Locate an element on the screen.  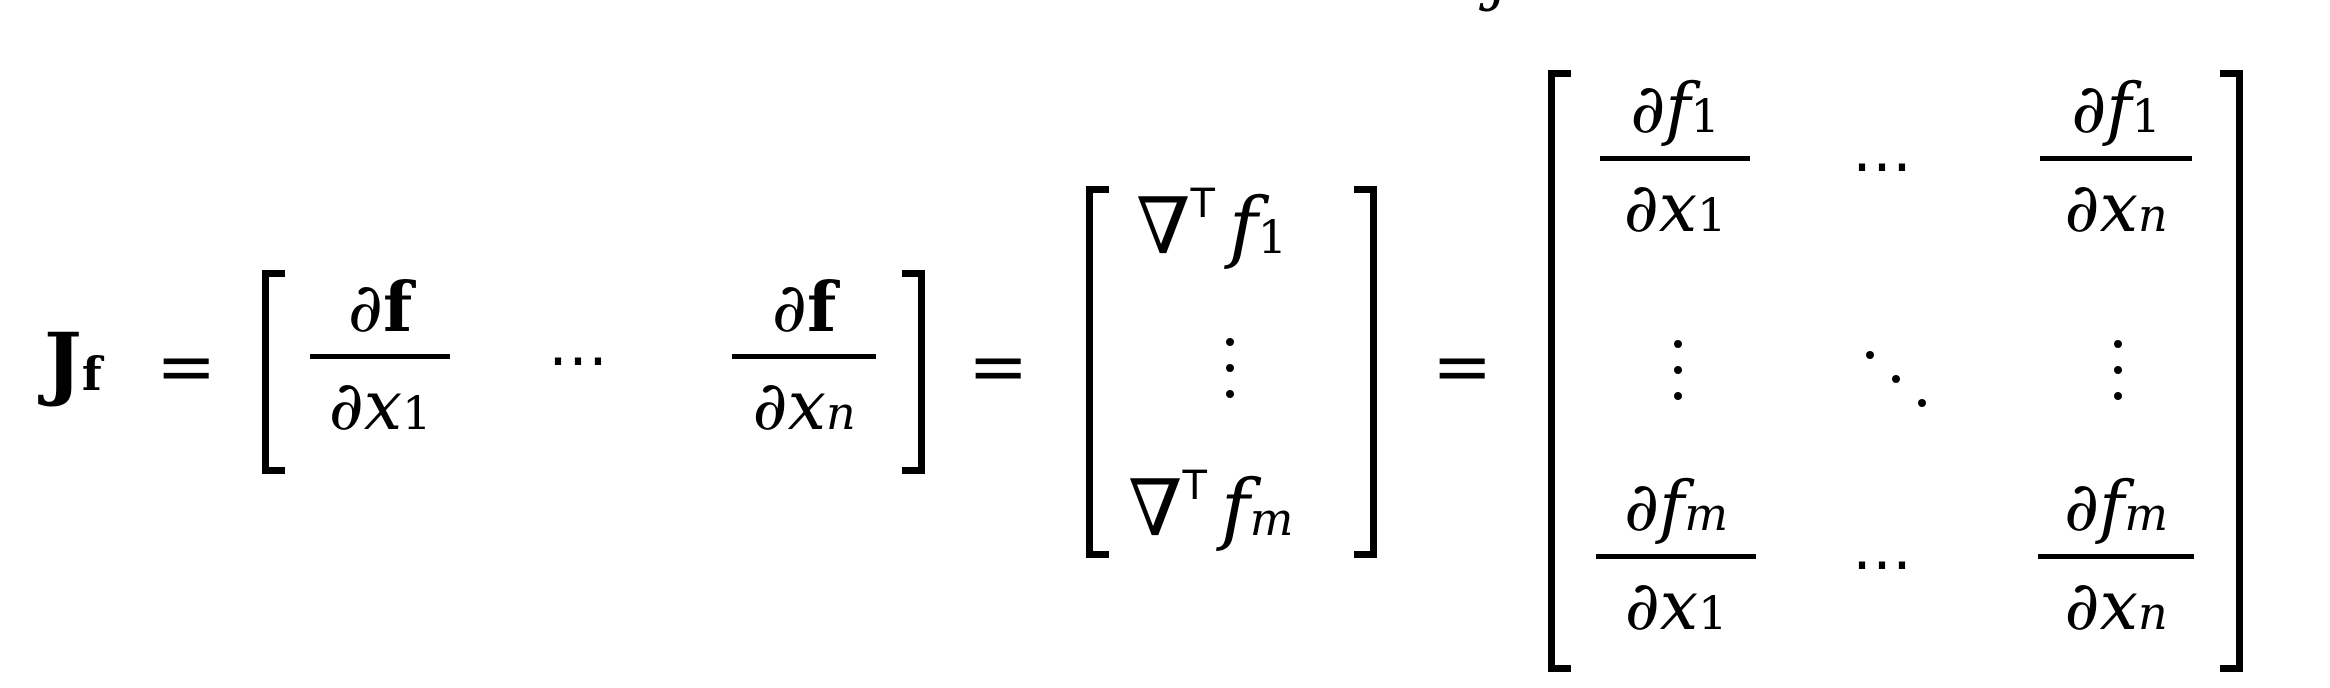
cropped-top-fragment: j is located at coordinates (1499, 4).